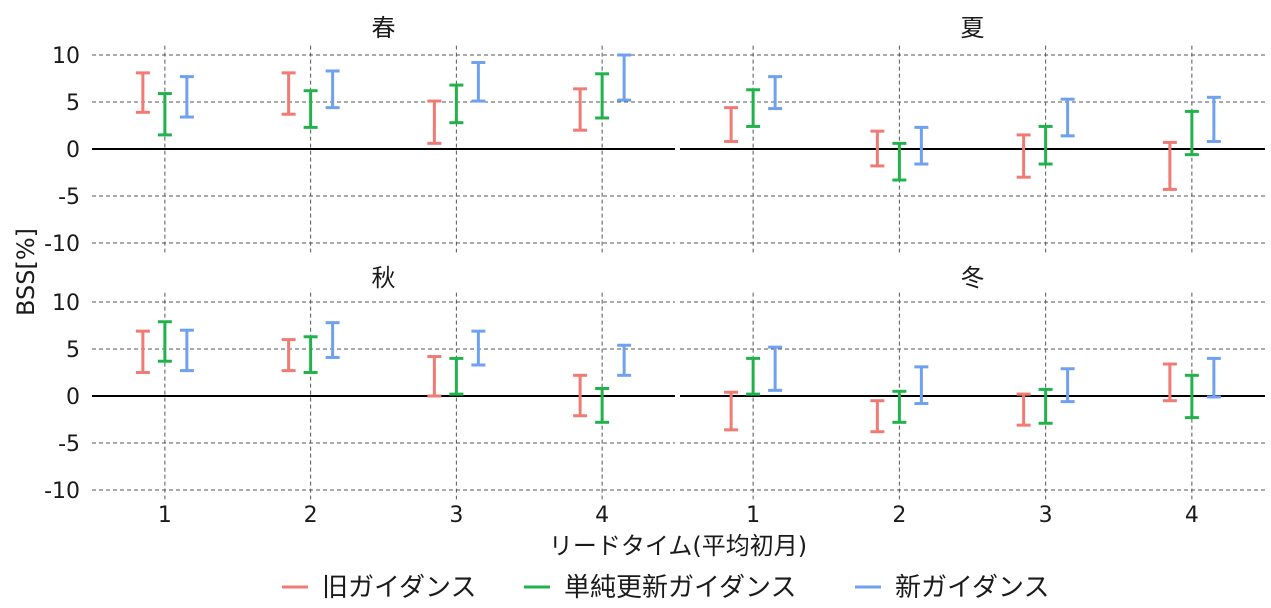 The height and width of the screenshot is (608, 1271). I want to click on panel-title: 冬, so click(973, 278).